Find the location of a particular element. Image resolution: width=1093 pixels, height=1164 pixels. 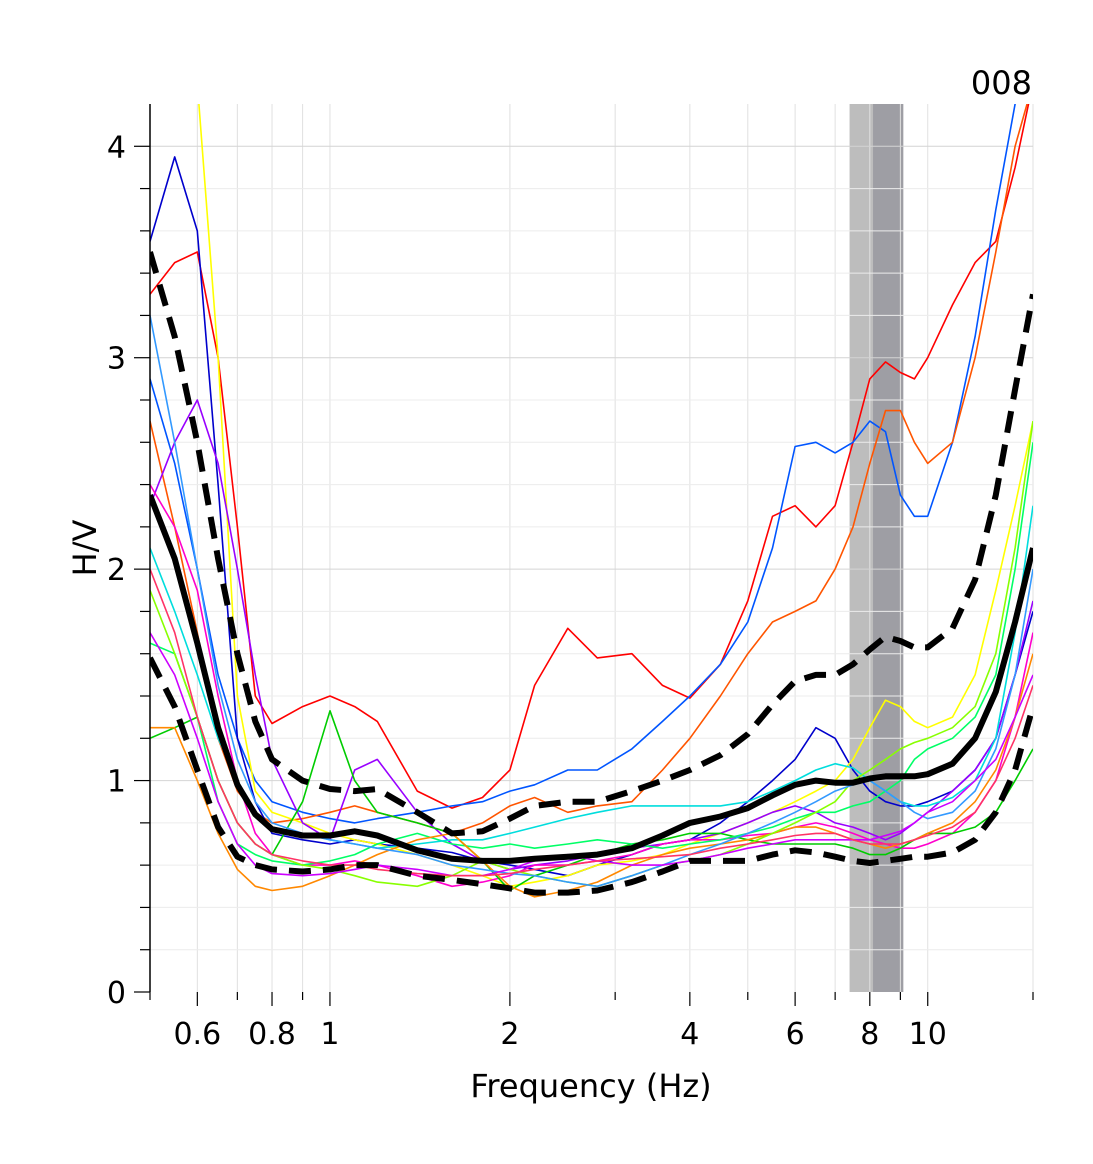

x-tick-label: 2 is located at coordinates (509, 1034).